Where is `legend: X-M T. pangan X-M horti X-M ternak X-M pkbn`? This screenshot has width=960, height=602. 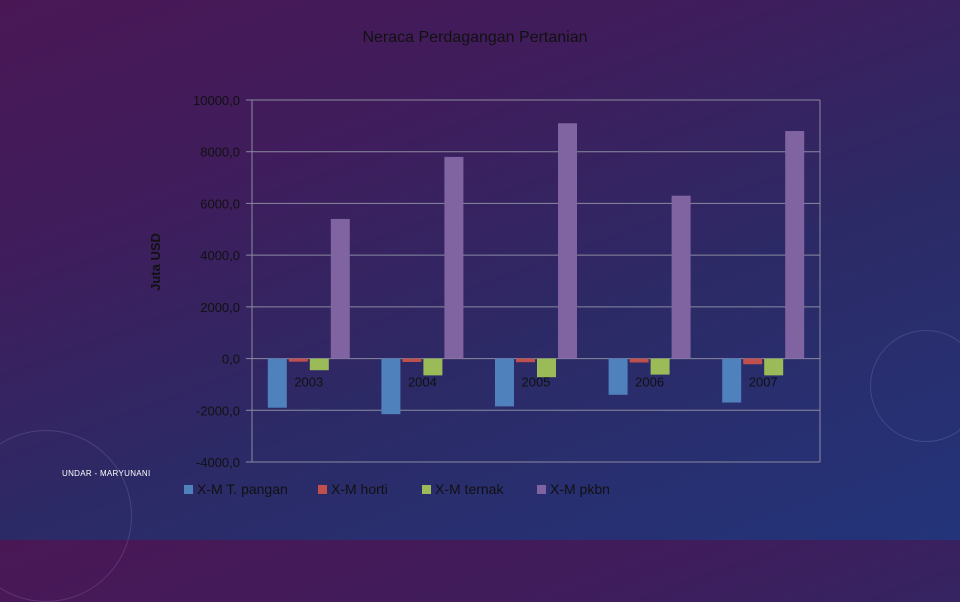
legend: X-M T. pangan X-M horti X-M ternak X-M pkbn is located at coordinates (397, 489).